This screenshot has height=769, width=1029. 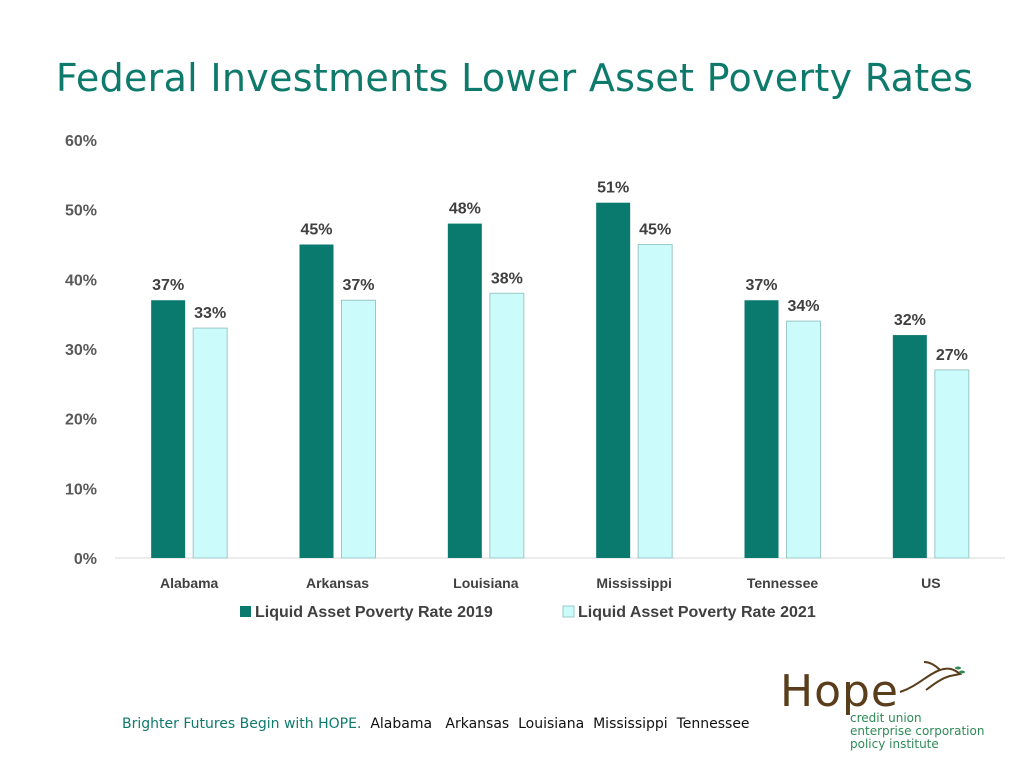 I want to click on logo-line-3: policy institute, so click(x=894, y=744).